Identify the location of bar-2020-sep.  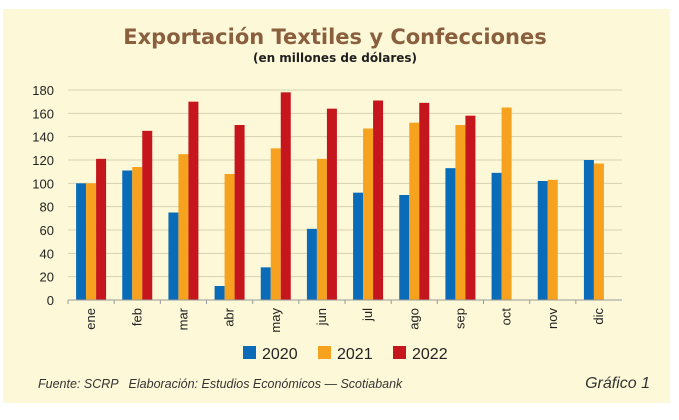
(450, 234).